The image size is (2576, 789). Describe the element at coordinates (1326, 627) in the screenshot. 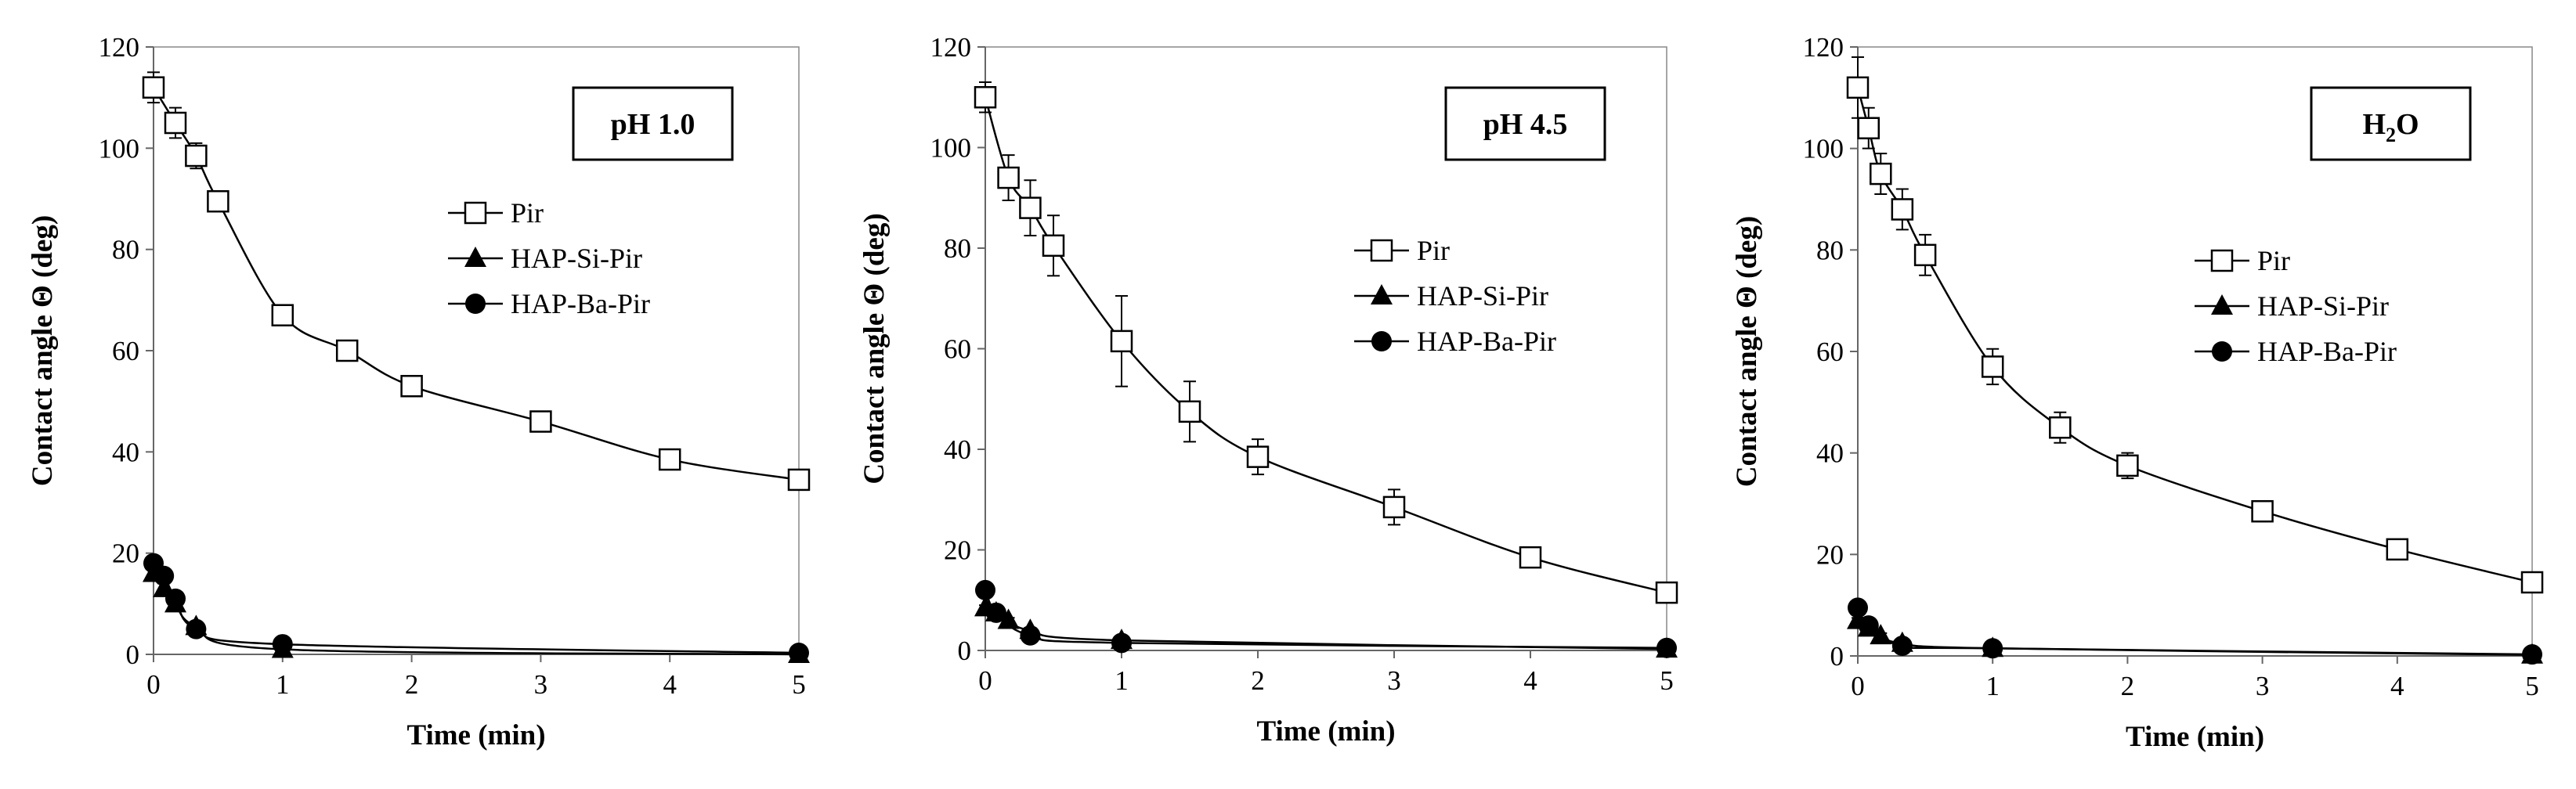

I see `series-hap-si-pir` at that location.